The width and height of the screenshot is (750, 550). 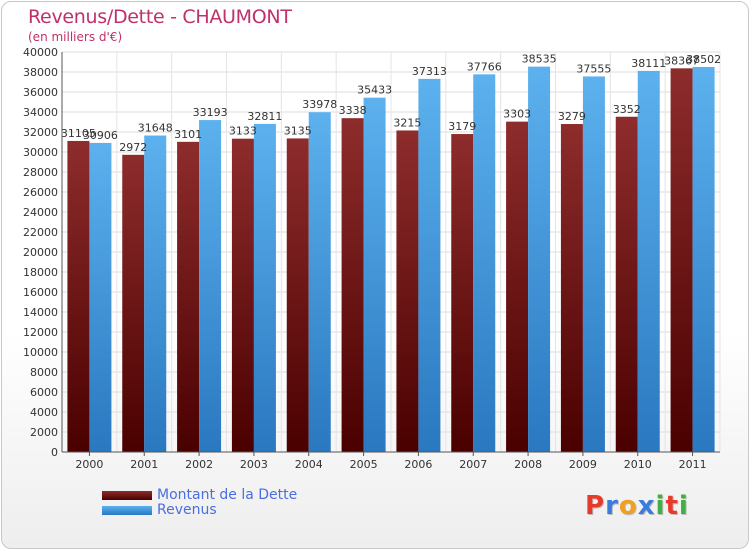 What do you see at coordinates (593, 68) in the screenshot?
I see `data-label: 37555` at bounding box center [593, 68].